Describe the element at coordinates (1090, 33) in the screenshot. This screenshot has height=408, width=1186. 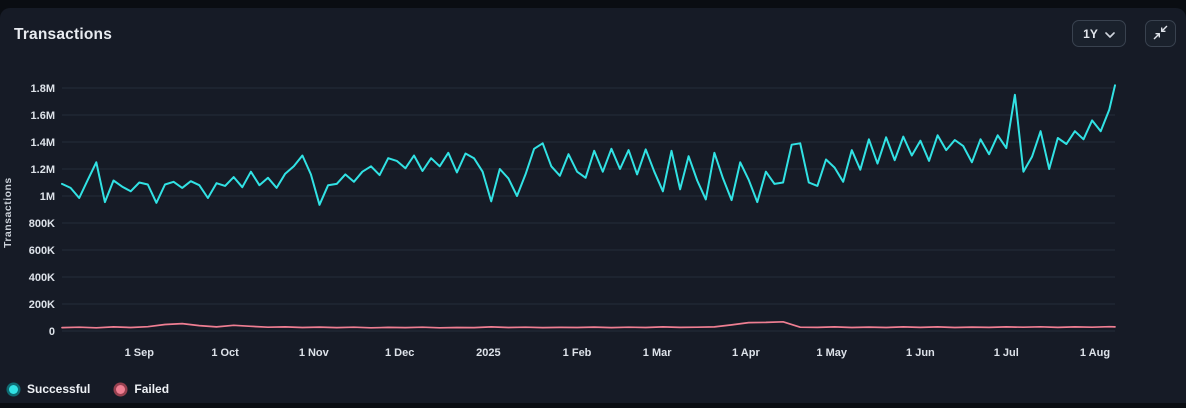
I see `range-selector-value: 1Y` at that location.